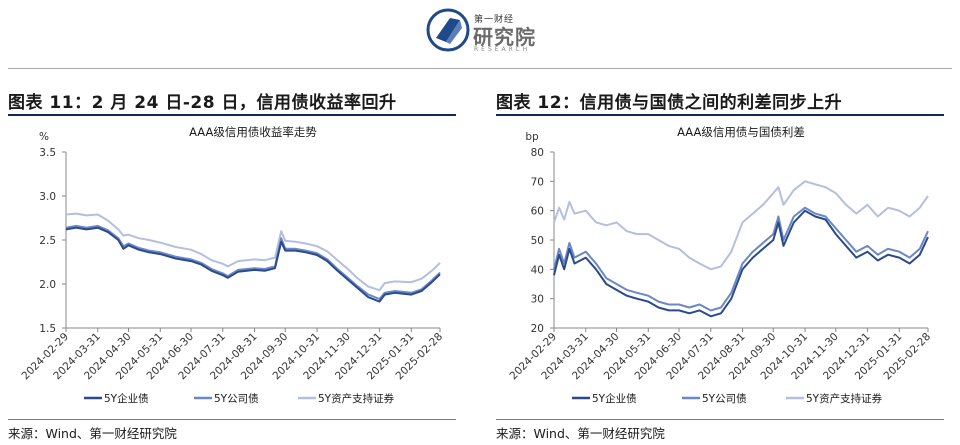 Image resolution: width=960 pixels, height=445 pixels. I want to click on y-axis-unit-label: bp, so click(532, 137).